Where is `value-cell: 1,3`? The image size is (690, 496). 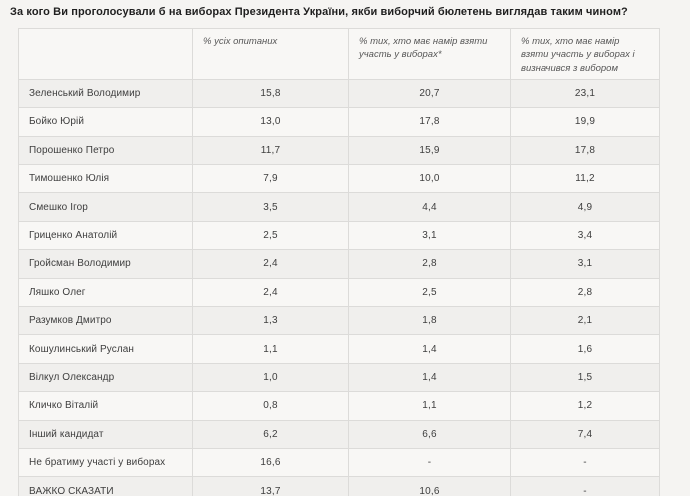 value-cell: 1,3 is located at coordinates (270, 321).